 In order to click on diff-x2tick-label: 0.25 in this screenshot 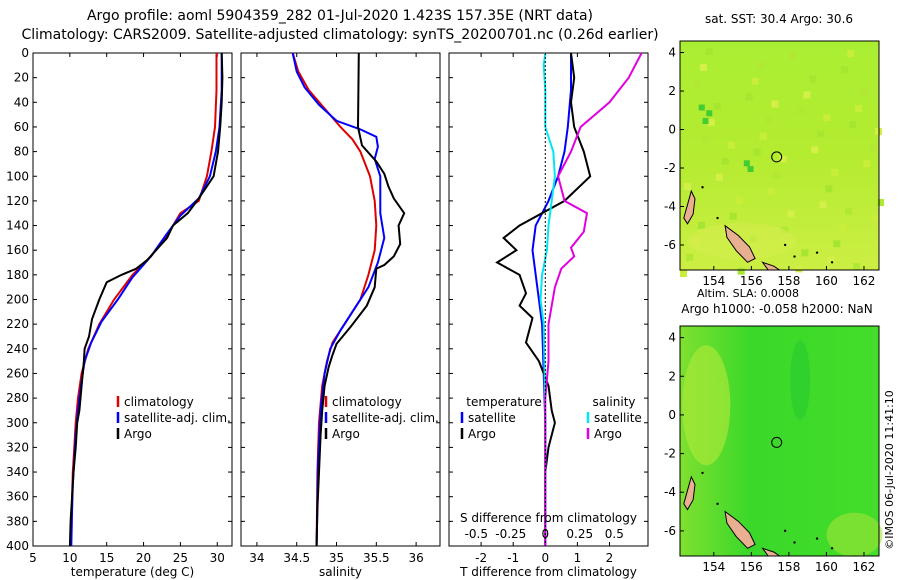, I will do `click(579, 534)`.